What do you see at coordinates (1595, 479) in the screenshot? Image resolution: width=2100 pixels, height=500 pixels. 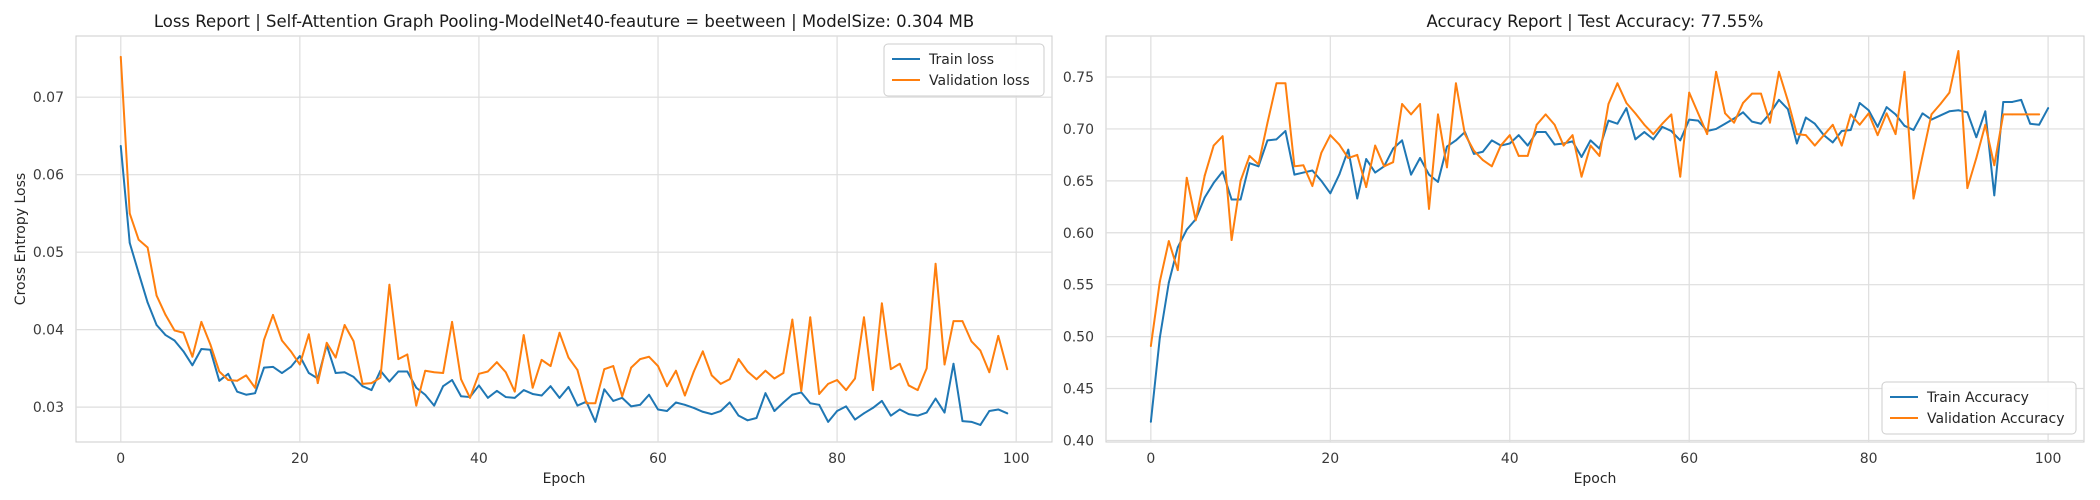 I see `x-axis-label: Epoch` at bounding box center [1595, 479].